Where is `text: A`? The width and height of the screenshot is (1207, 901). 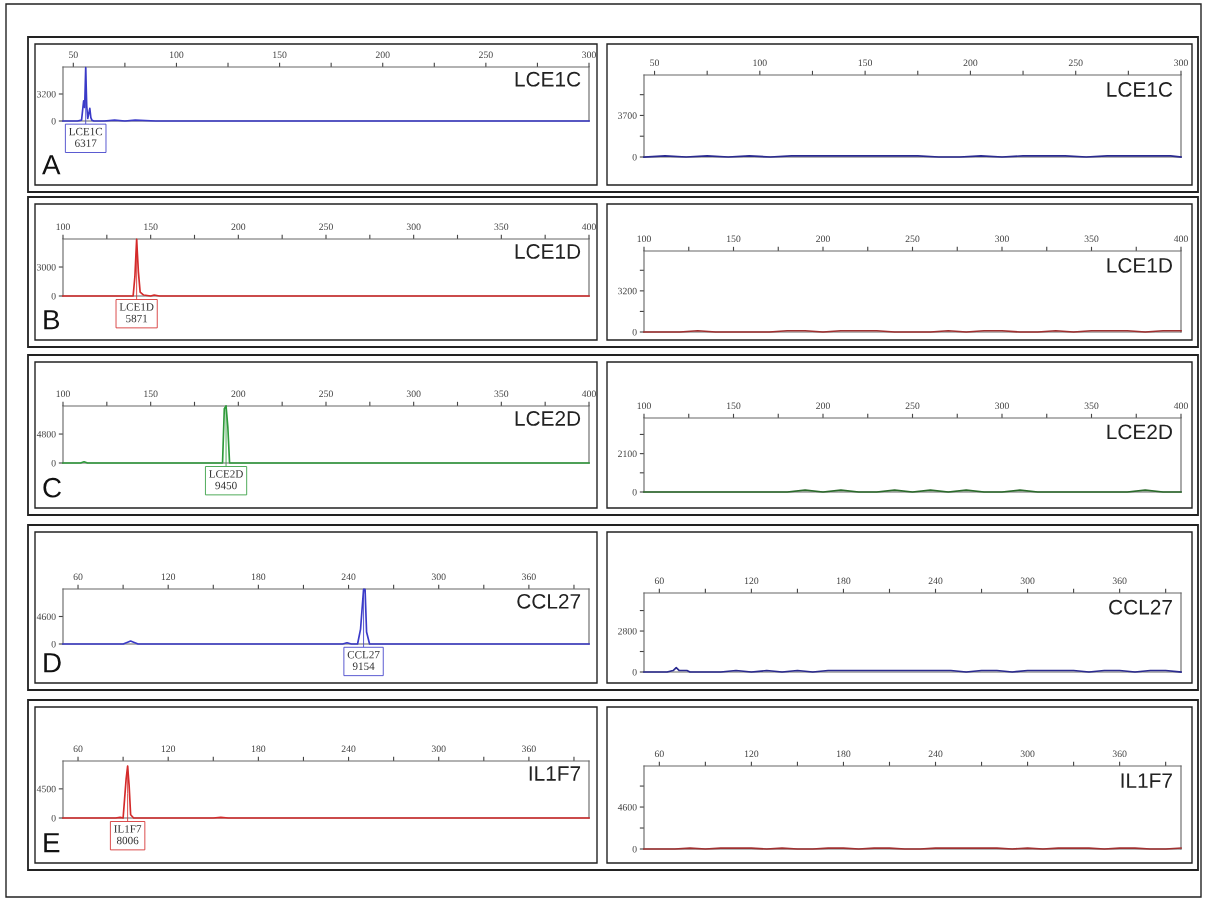
text: A is located at coordinates (51, 165).